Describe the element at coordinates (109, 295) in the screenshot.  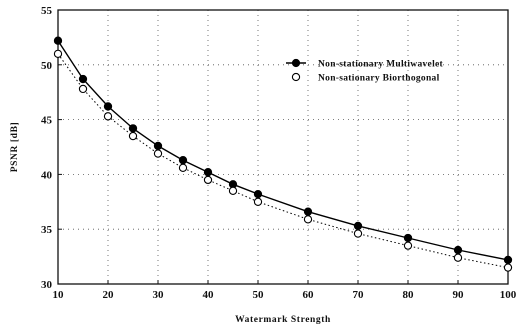
I see `x-tick-label: 20` at that location.